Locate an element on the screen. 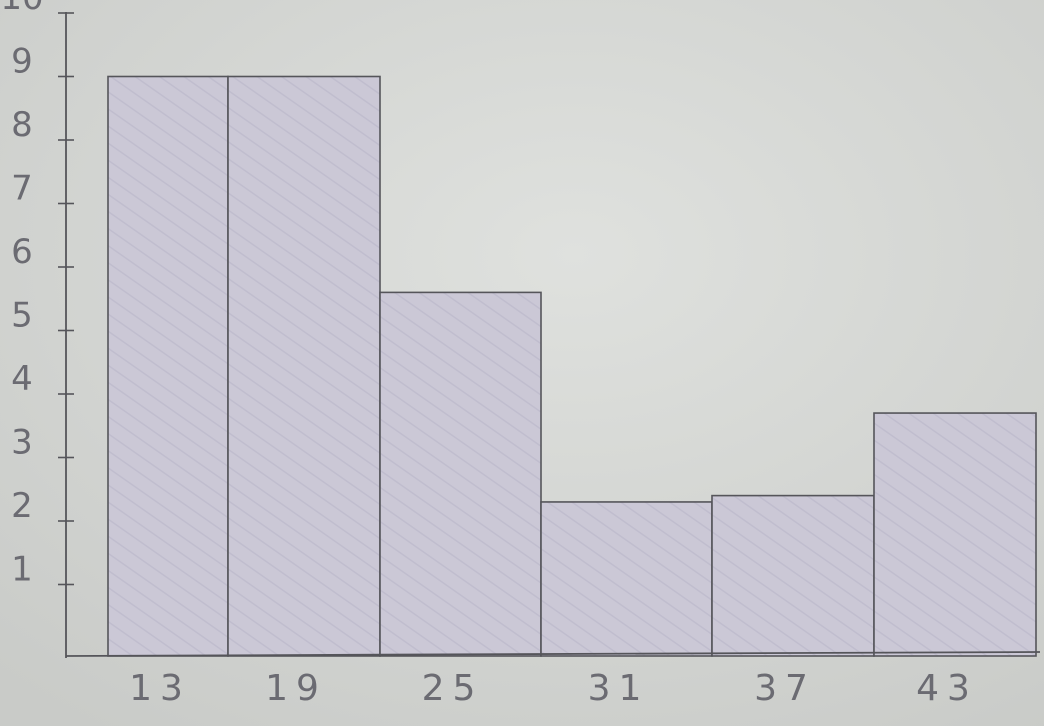  y-tick-label-9: 9 is located at coordinates (22, 62).